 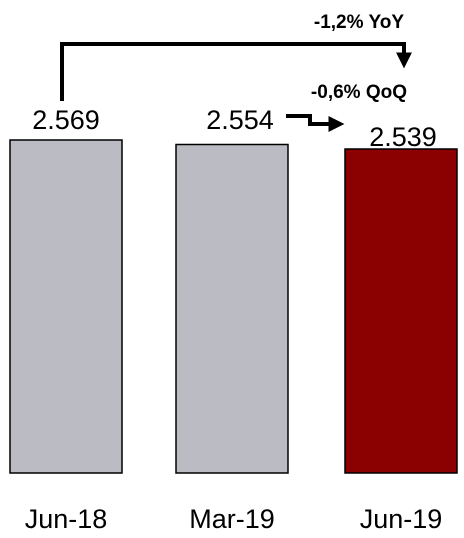 What do you see at coordinates (315, 123) in the screenshot?
I see `qoq-arrow` at bounding box center [315, 123].